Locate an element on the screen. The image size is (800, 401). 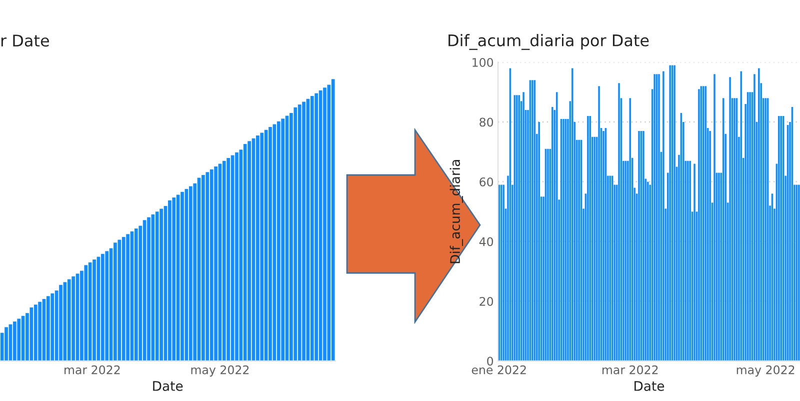
y-tick-label: 80 is located at coordinates (487, 122).